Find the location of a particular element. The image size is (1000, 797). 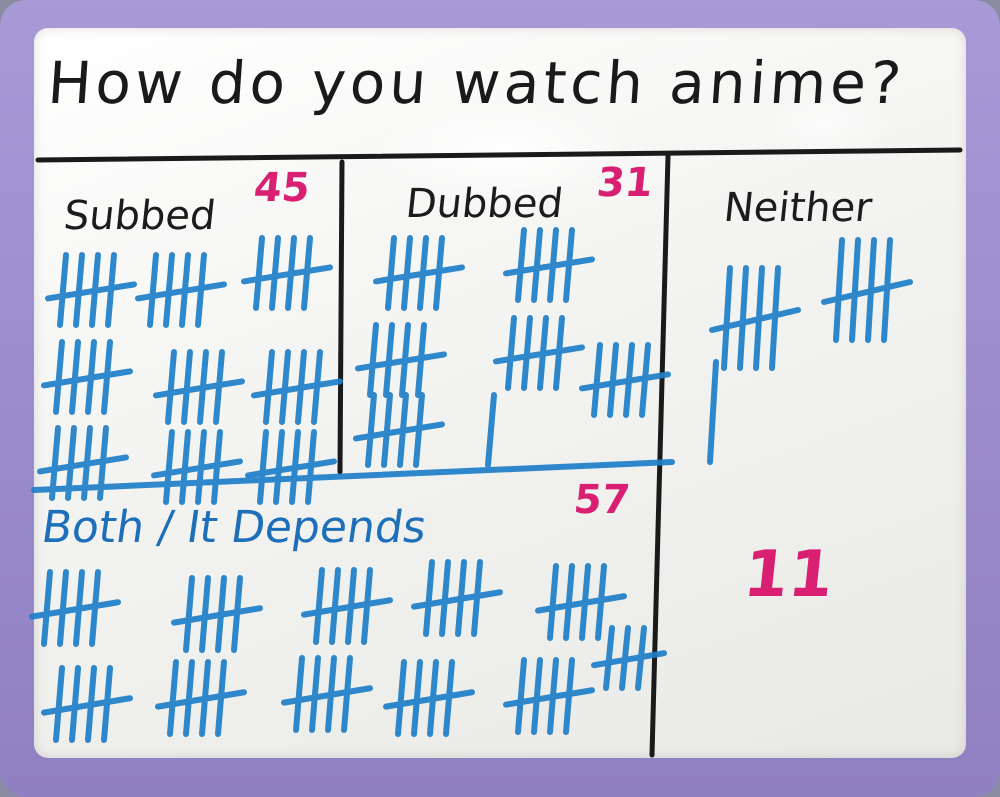

light-glare is located at coordinates (824, 123).